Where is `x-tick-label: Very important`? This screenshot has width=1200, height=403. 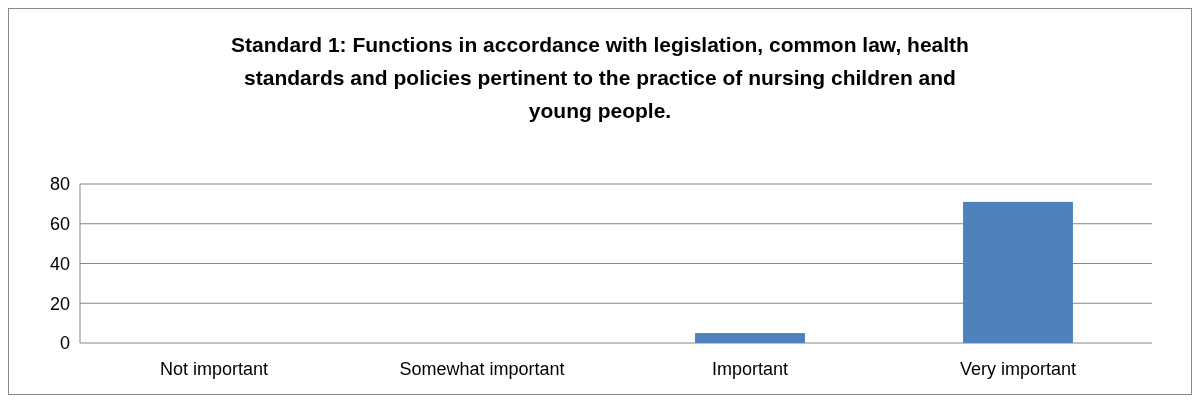
x-tick-label: Very important is located at coordinates (1018, 369).